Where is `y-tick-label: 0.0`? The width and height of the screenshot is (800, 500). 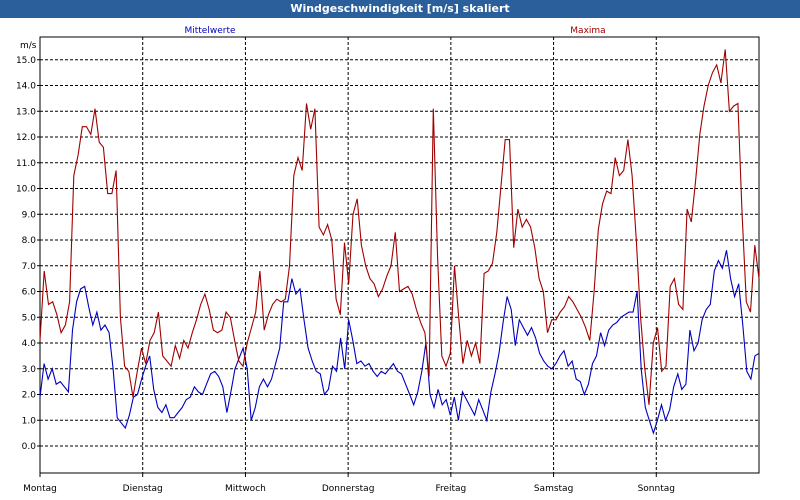 y-tick-label: 0.0 is located at coordinates (29, 447).